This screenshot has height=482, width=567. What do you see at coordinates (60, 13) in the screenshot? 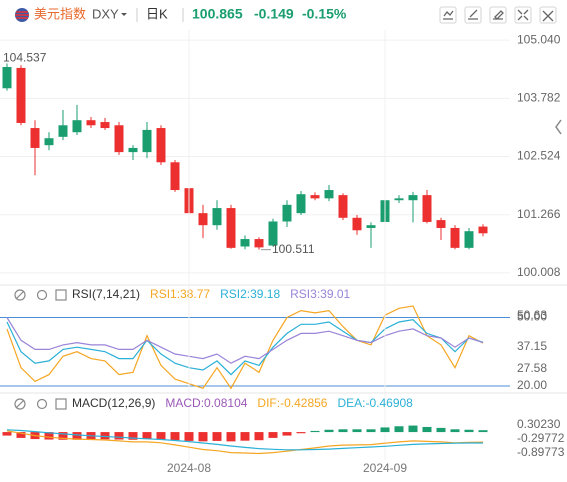
I see `instrument-name: 美元指数` at bounding box center [60, 13].